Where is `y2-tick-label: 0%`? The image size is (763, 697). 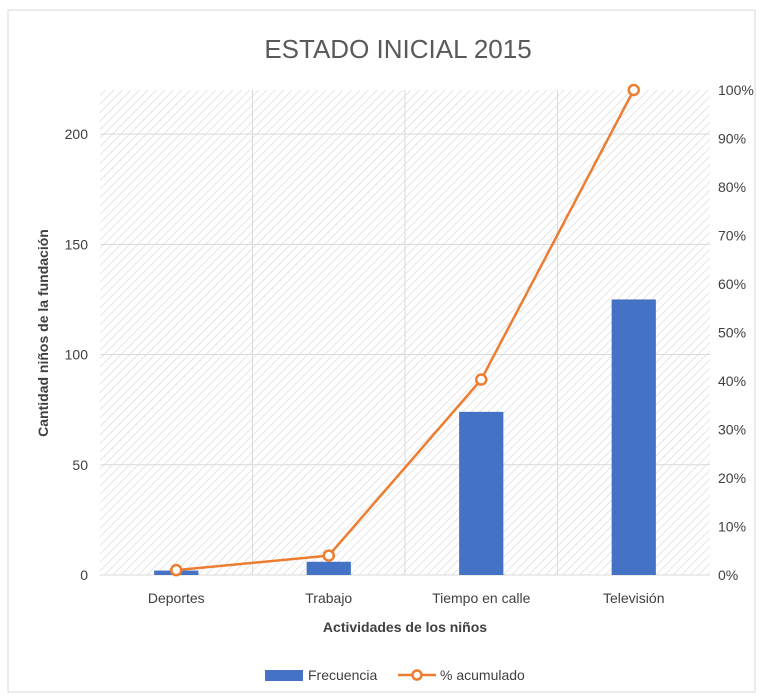
y2-tick-label: 0% is located at coordinates (728, 575).